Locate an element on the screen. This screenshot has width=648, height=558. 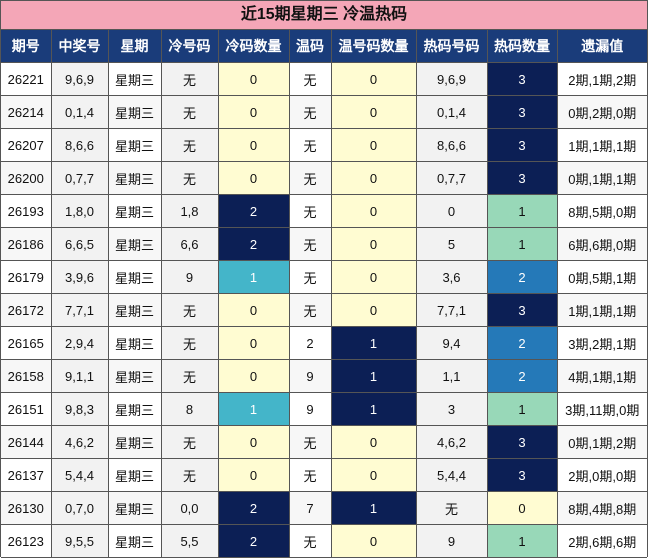
hot-number-cell: 7,7,1 is located at coordinates (451, 310).